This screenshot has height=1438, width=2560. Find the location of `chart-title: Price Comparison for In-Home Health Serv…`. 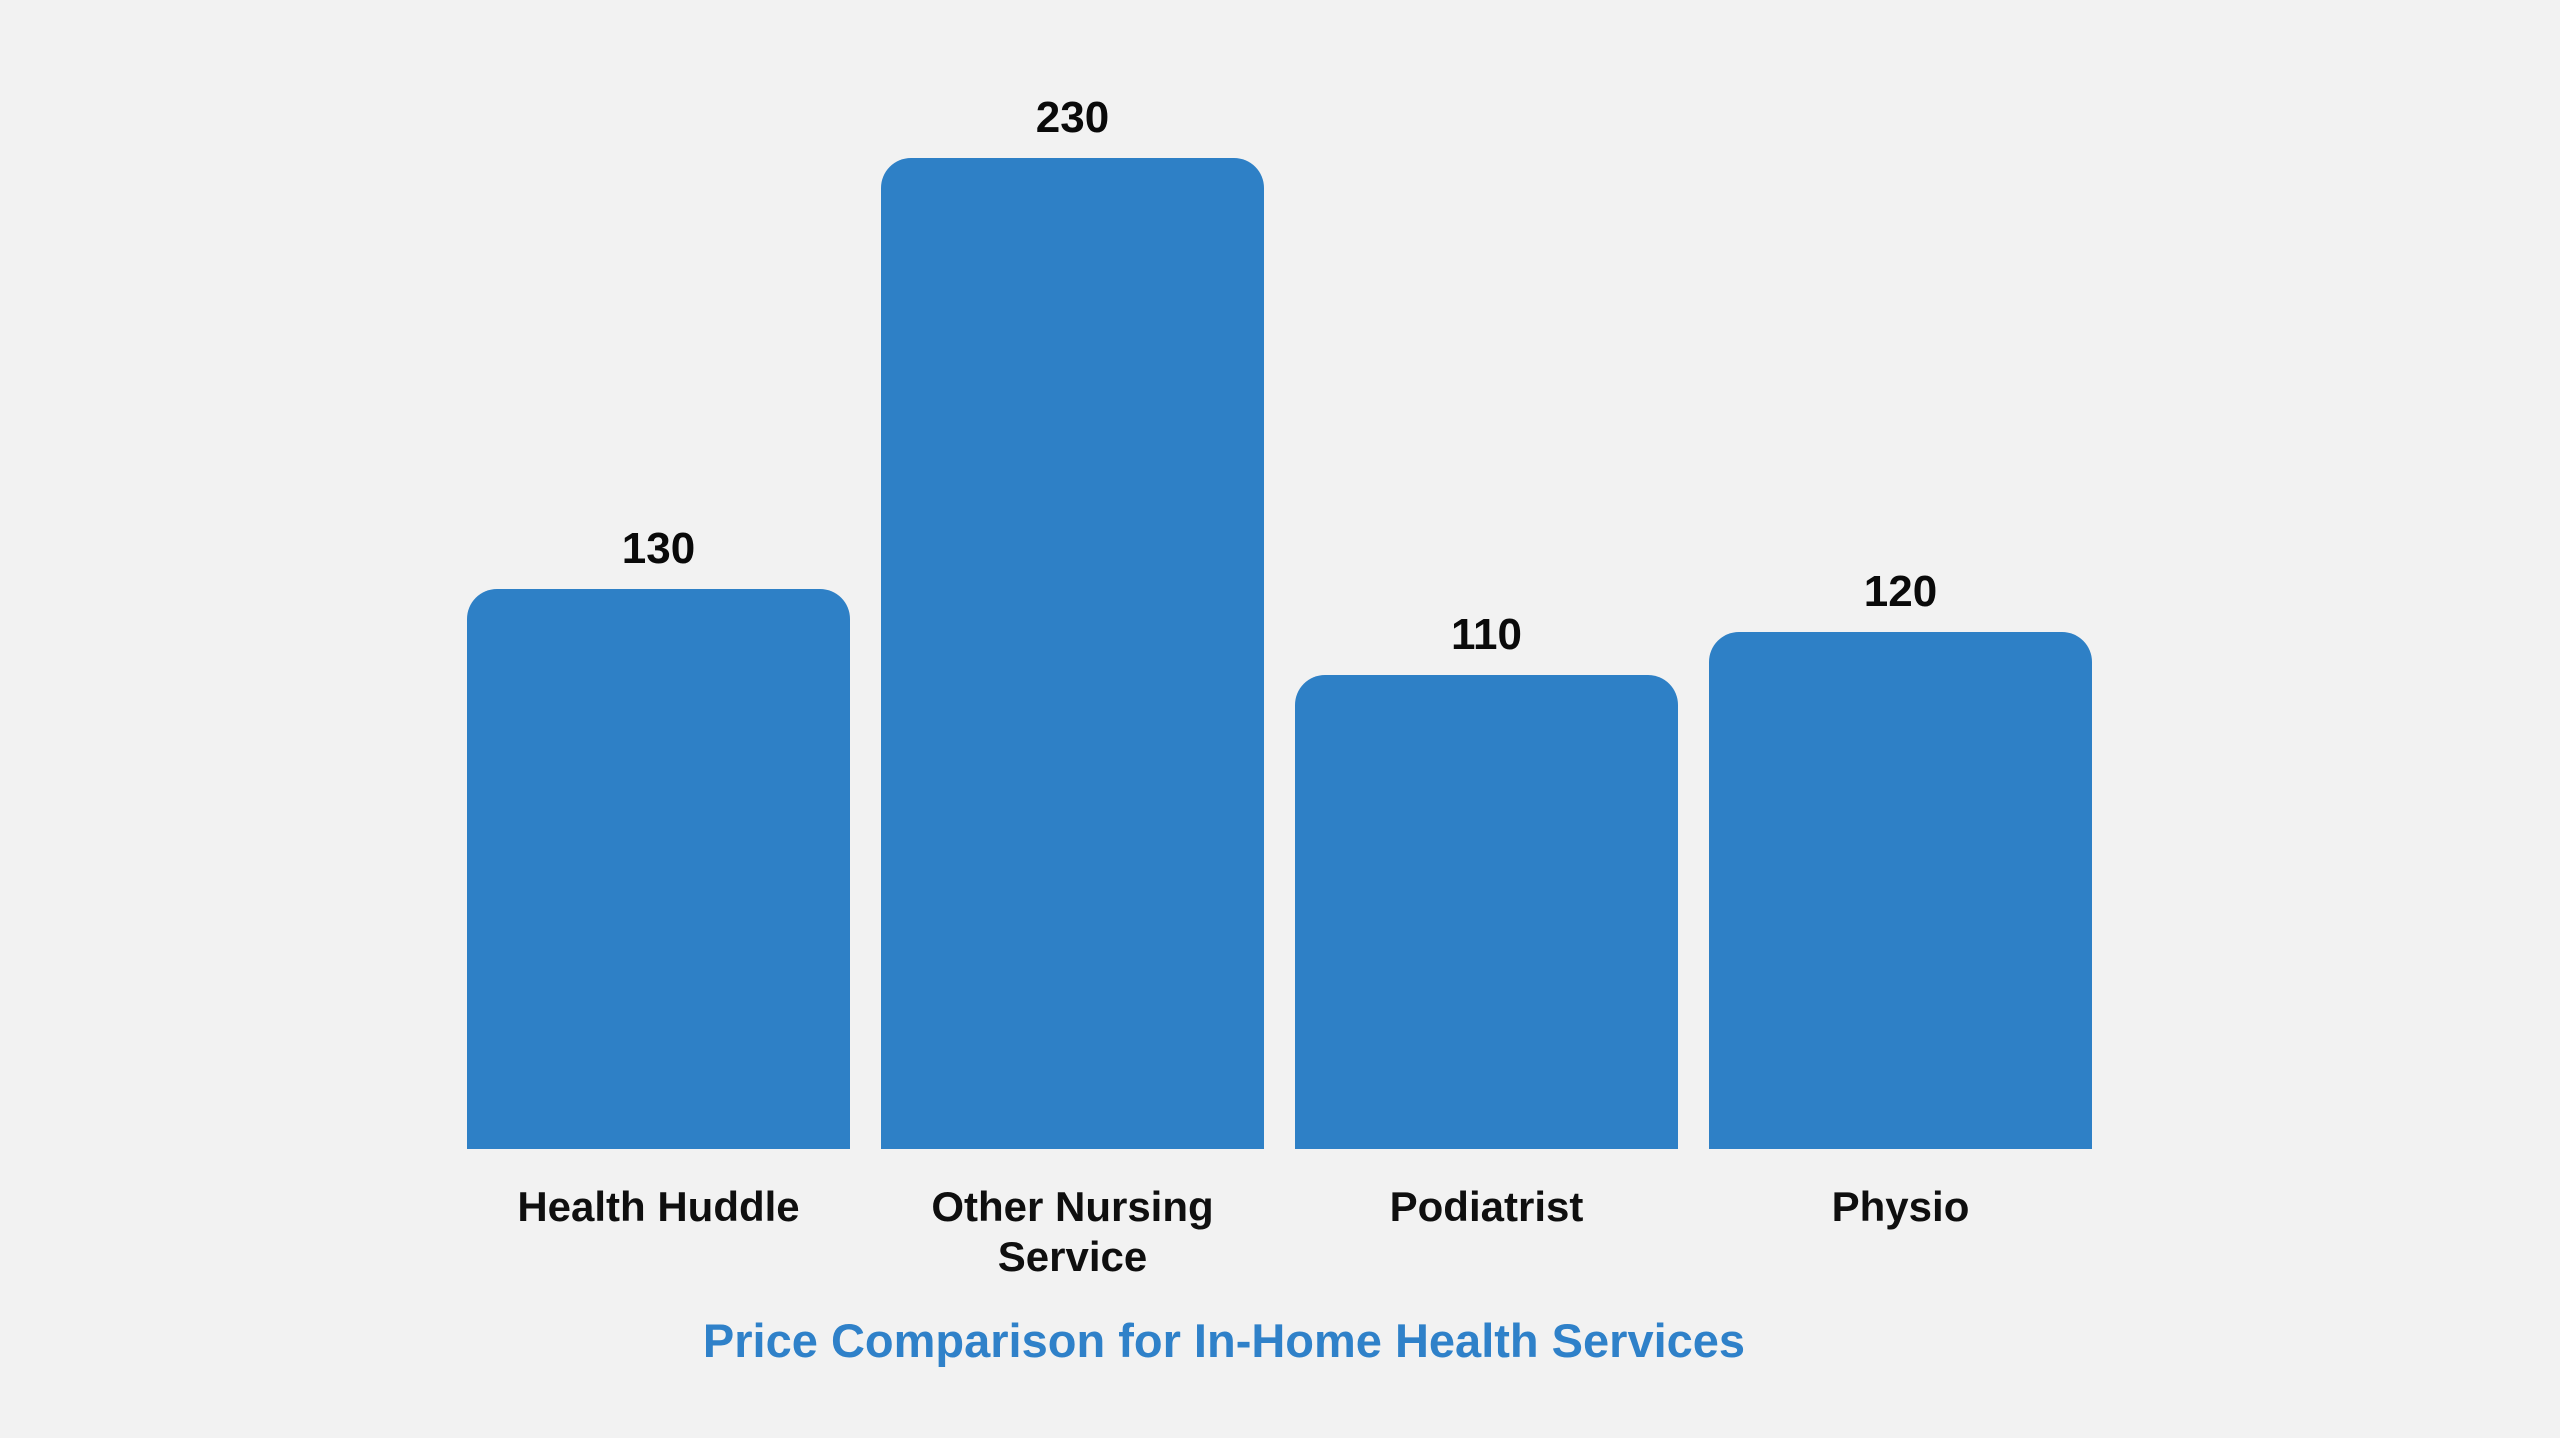

chart-title: Price Comparison for In-Home Health Serv… is located at coordinates (1224, 1340).